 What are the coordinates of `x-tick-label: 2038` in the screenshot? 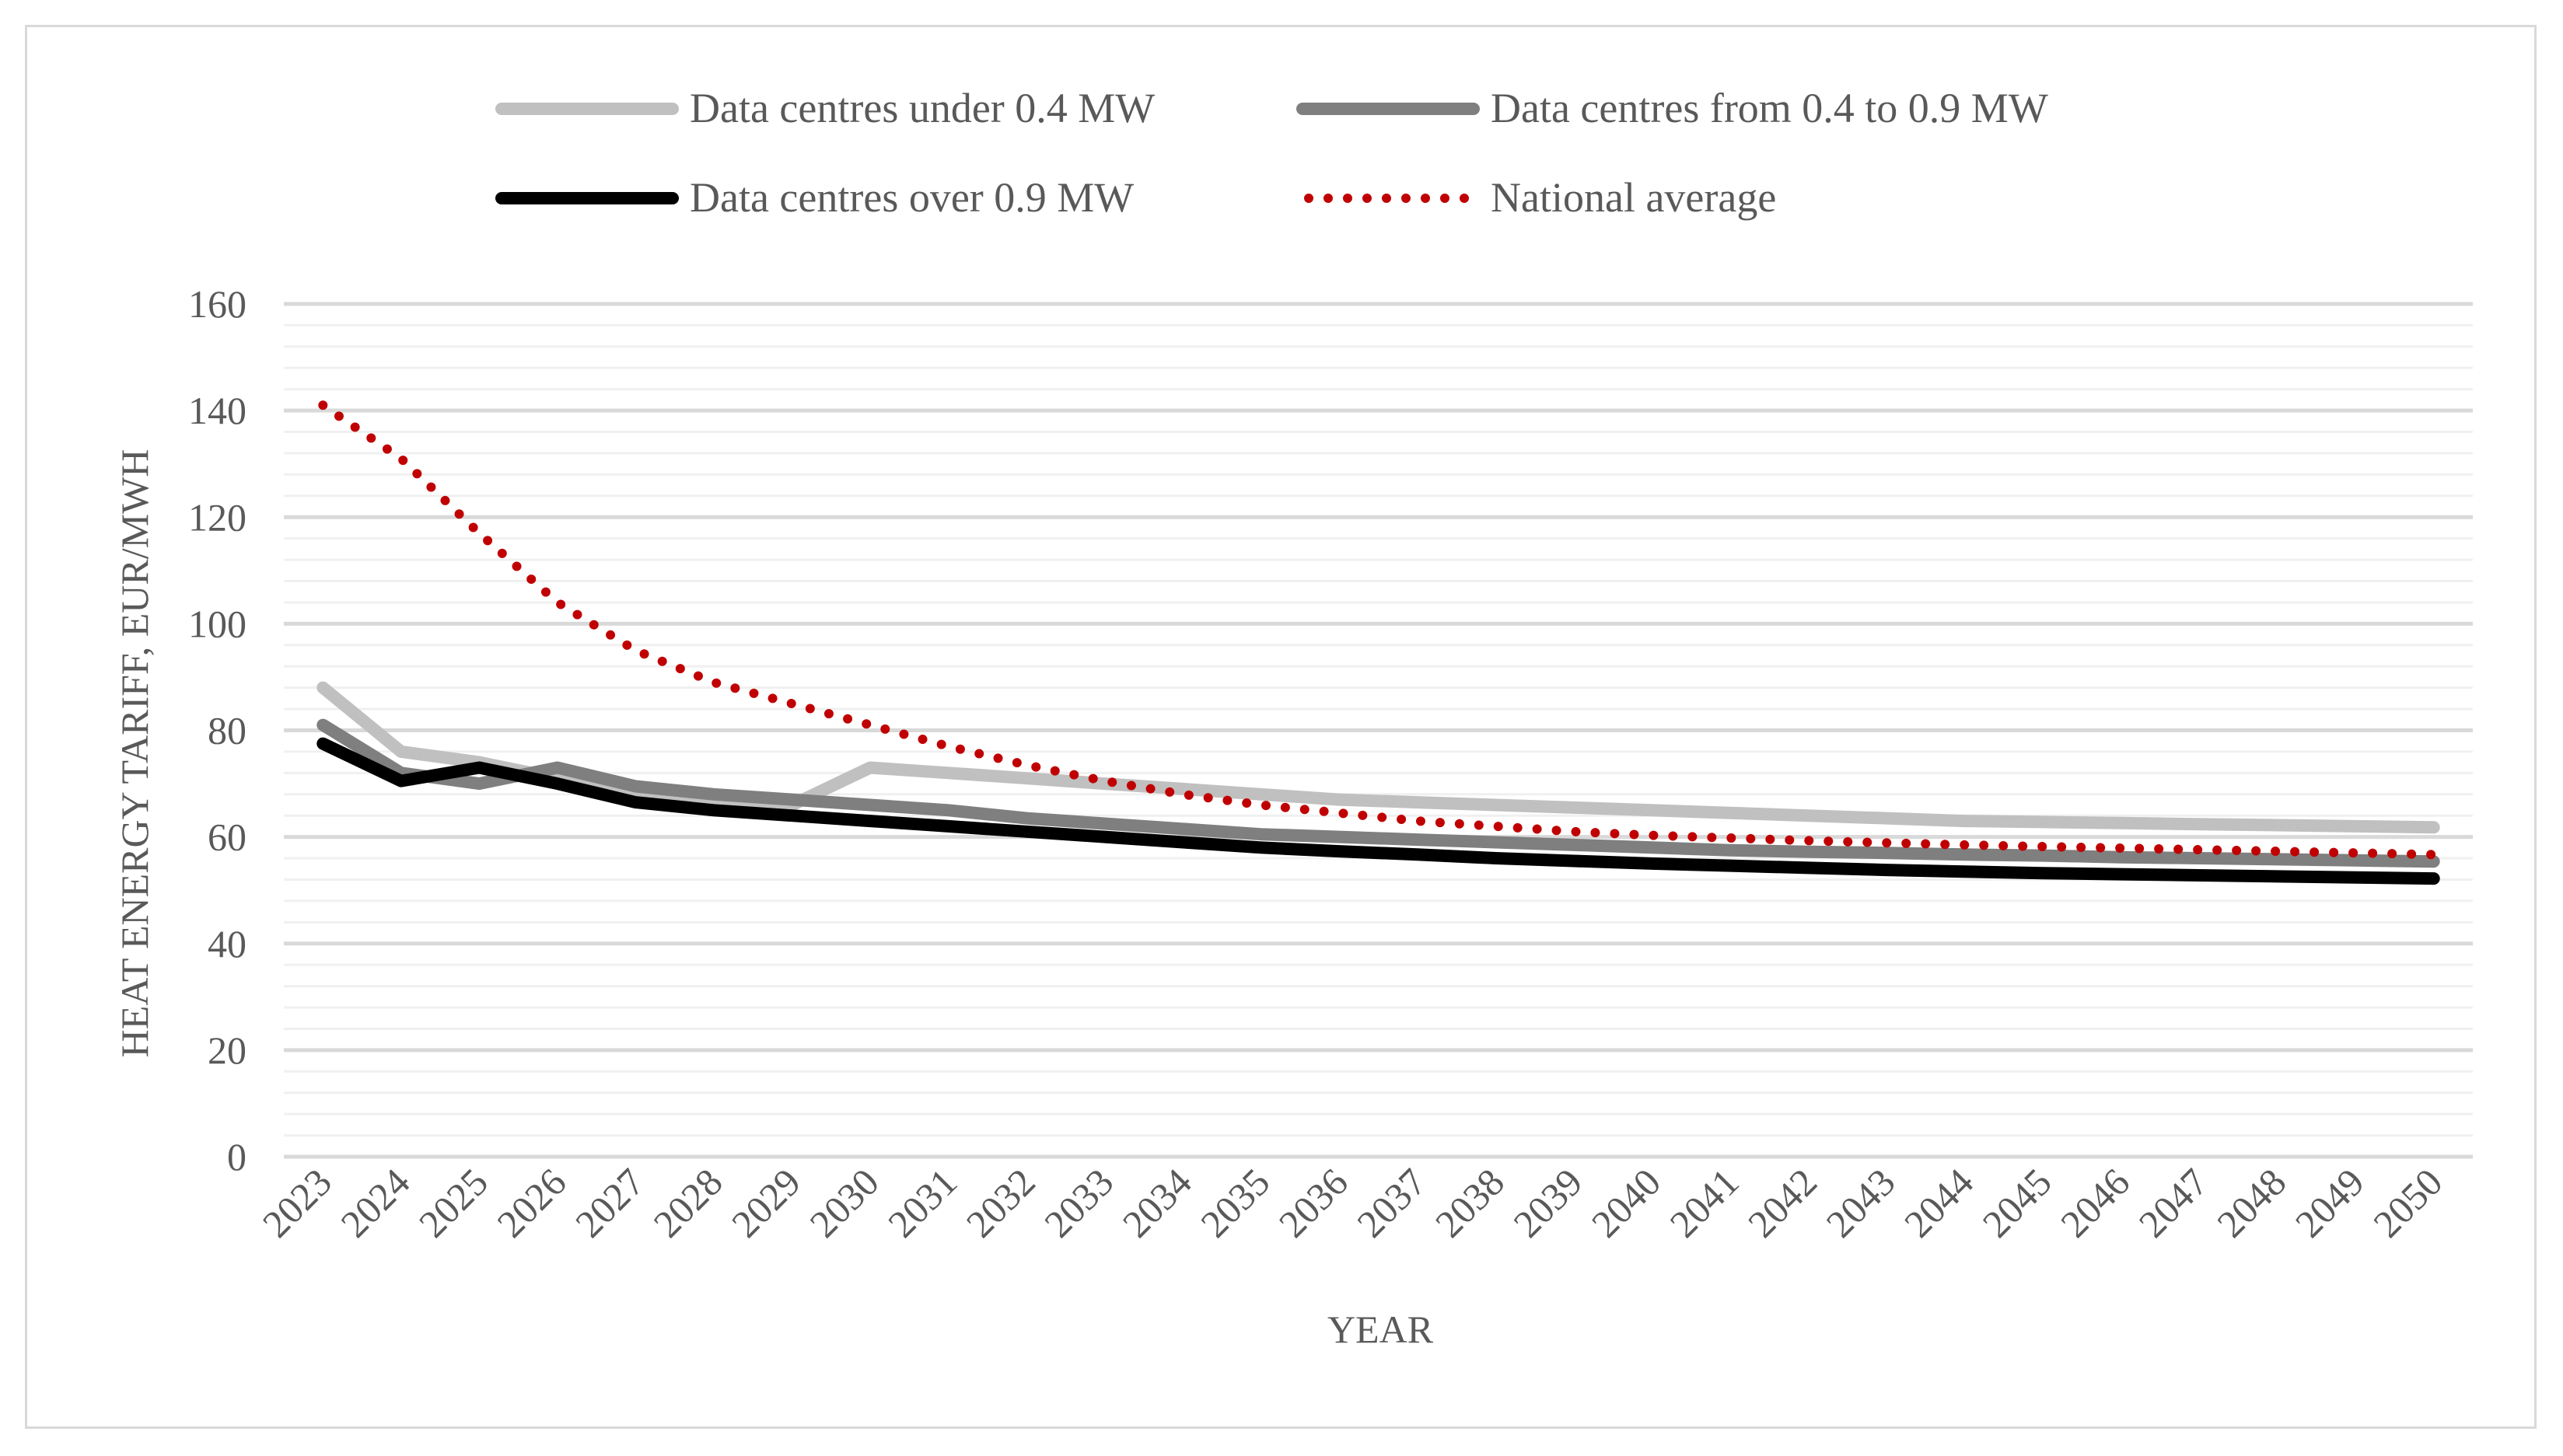 It's located at (1469, 1202).